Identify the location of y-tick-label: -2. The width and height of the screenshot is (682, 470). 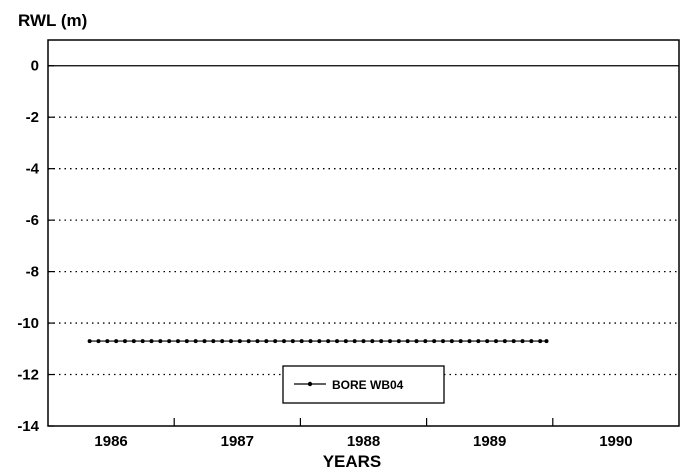
(32, 117).